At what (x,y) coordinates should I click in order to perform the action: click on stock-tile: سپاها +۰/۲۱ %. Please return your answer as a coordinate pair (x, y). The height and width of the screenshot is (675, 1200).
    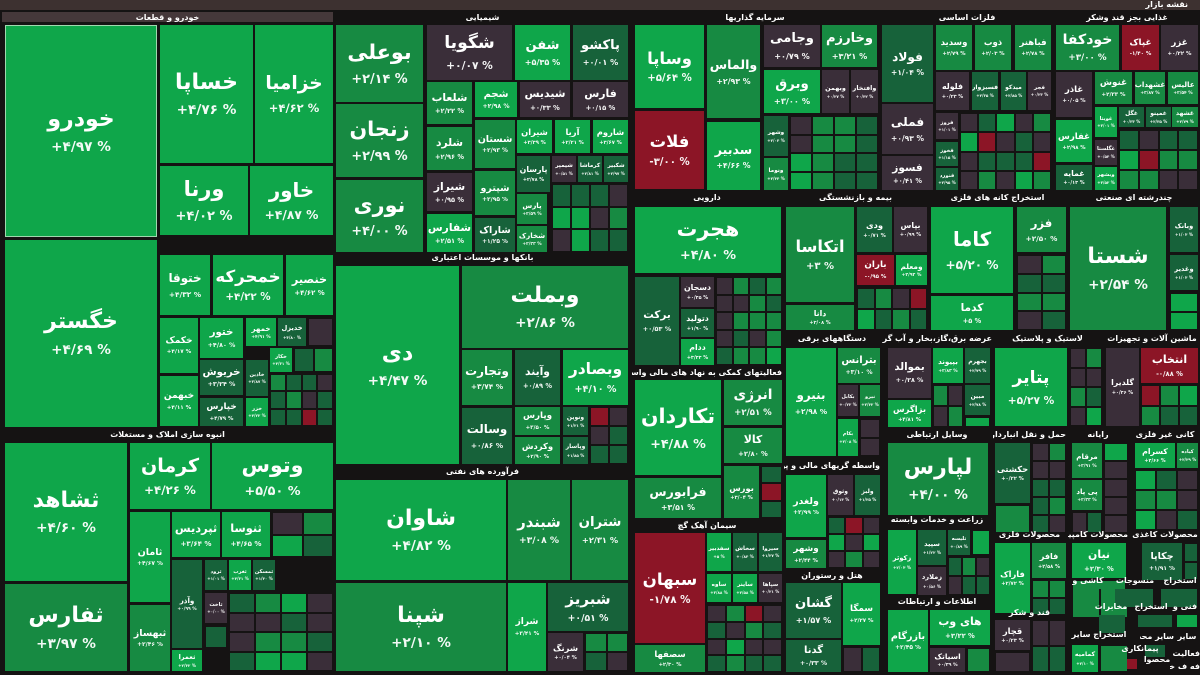
    Looking at the image, I should click on (770, 588).